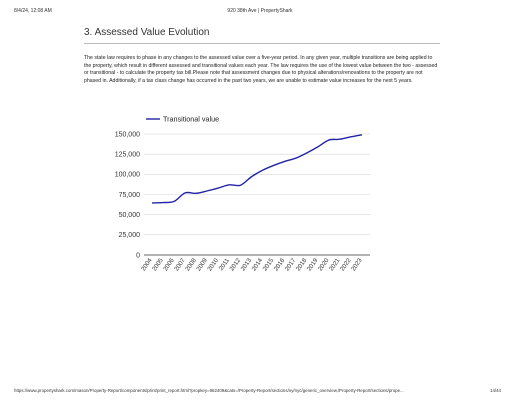  Describe the element at coordinates (130, 215) in the screenshot. I see `y-tick-label: 50,000` at that location.